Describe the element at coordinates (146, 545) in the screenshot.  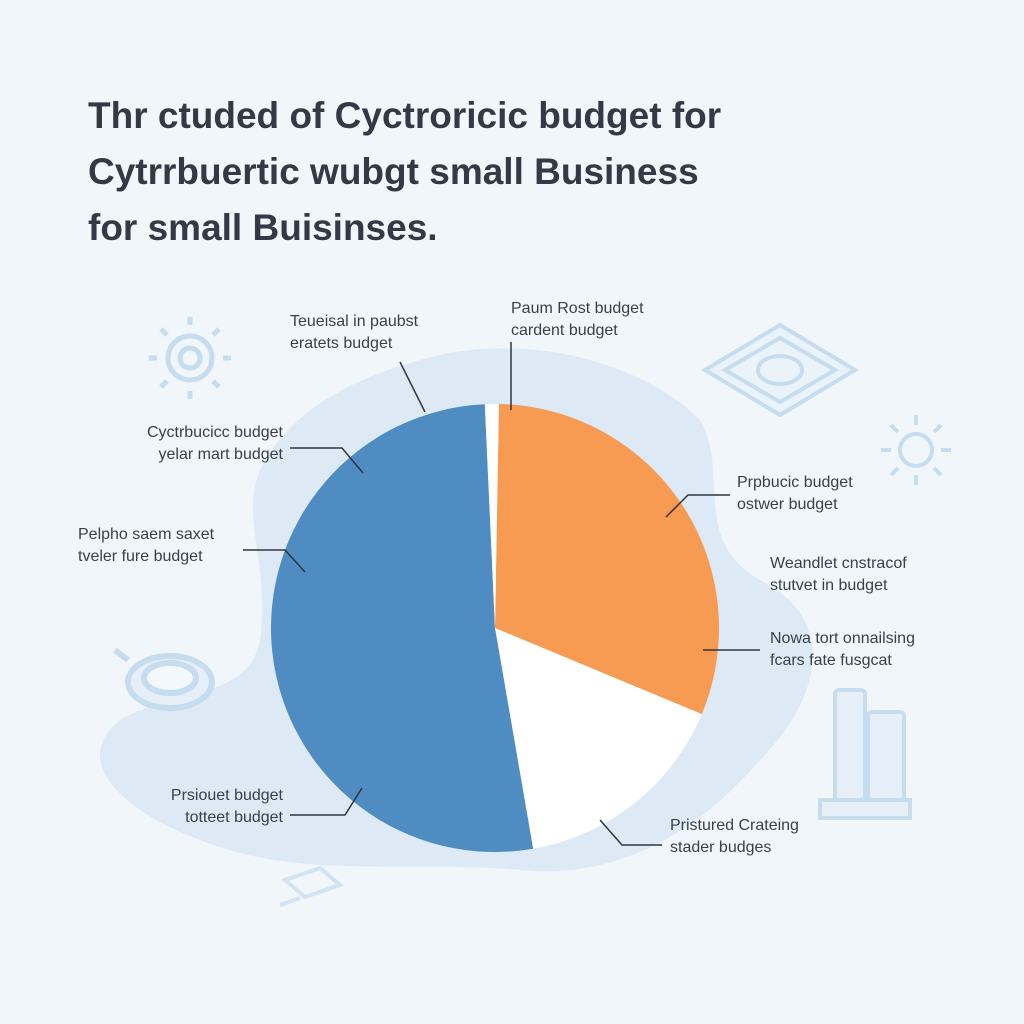
I see `slice-label: Pelpho saem saxet tveler fure budget` at that location.